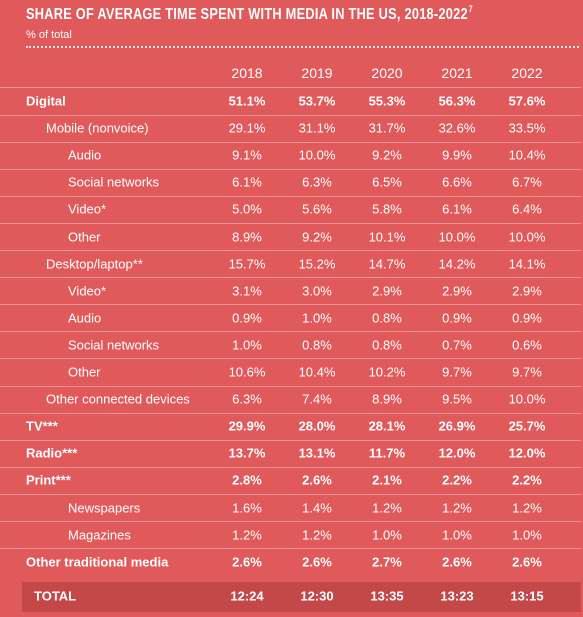  What do you see at coordinates (97, 562) in the screenshot?
I see `row-label: Other traditional media` at bounding box center [97, 562].